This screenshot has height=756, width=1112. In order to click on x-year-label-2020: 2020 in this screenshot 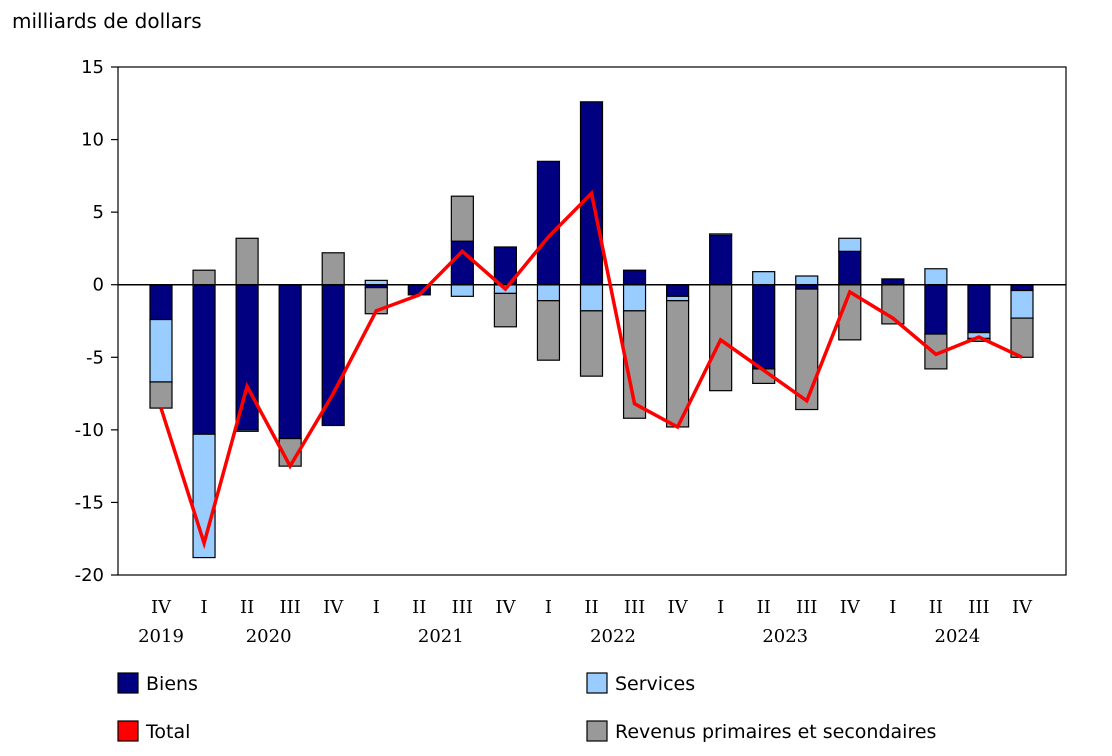, I will do `click(269, 636)`.